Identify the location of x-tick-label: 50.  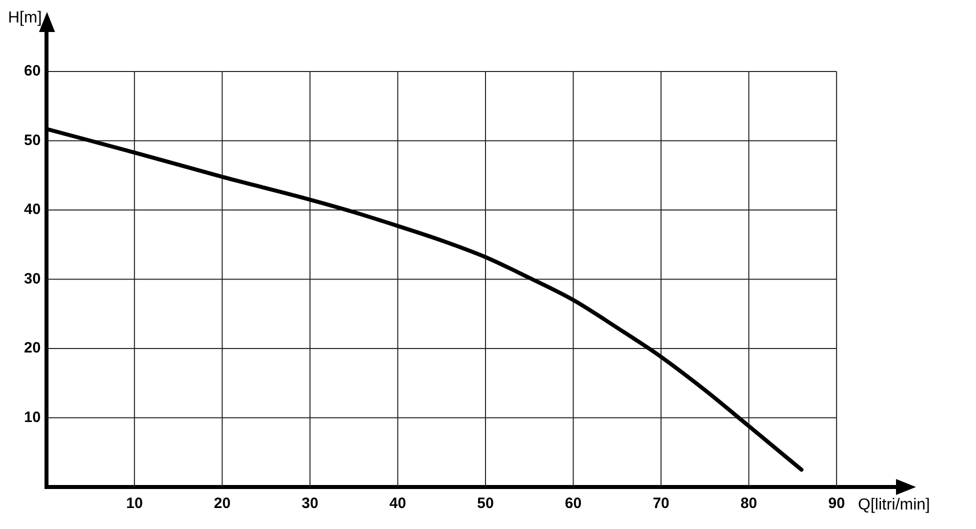
(485, 503).